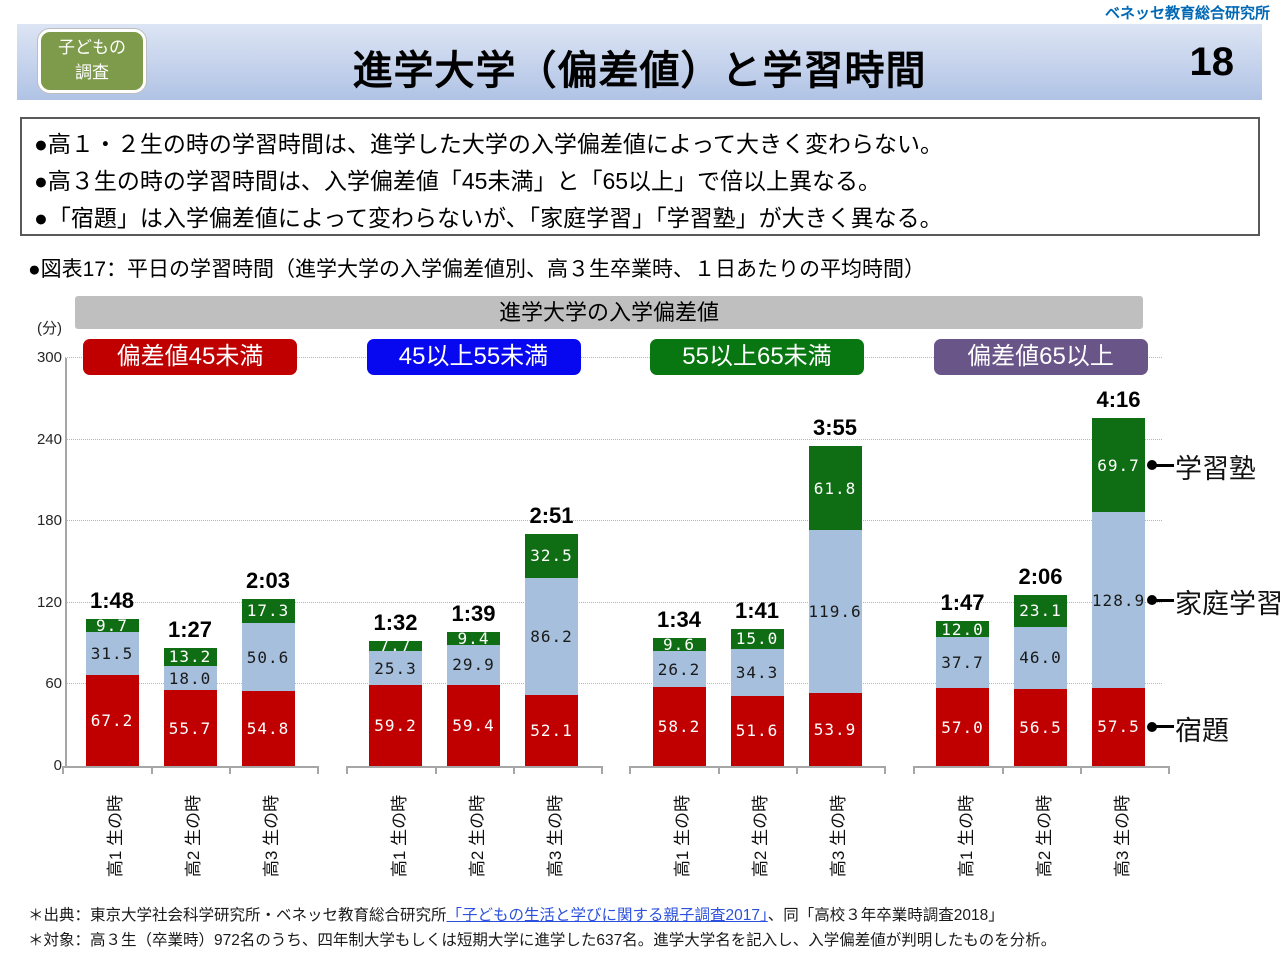 This screenshot has height=960, width=1280. I want to click on bar-segment-宿題: 57.5, so click(1118, 726).